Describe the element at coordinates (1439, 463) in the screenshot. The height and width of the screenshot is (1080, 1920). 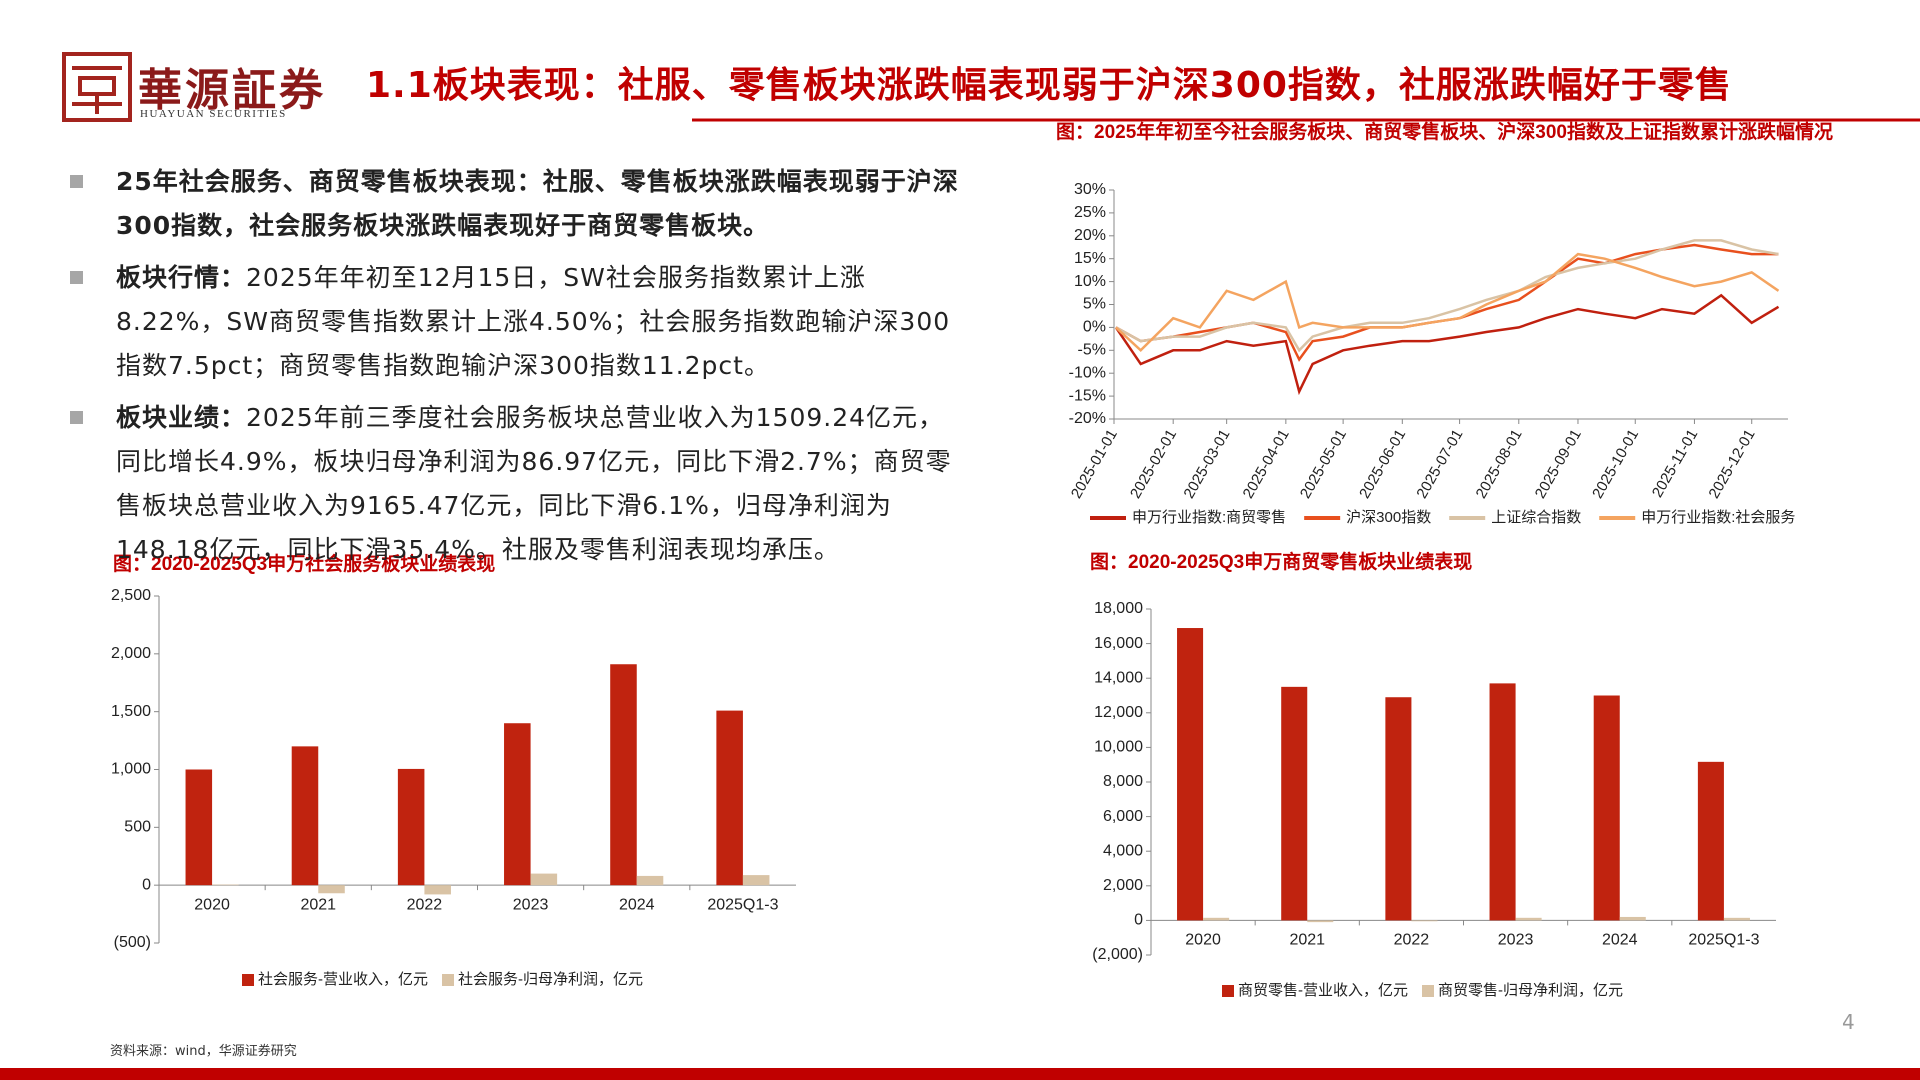
I see `x-tick-label: 2025-07-01` at that location.